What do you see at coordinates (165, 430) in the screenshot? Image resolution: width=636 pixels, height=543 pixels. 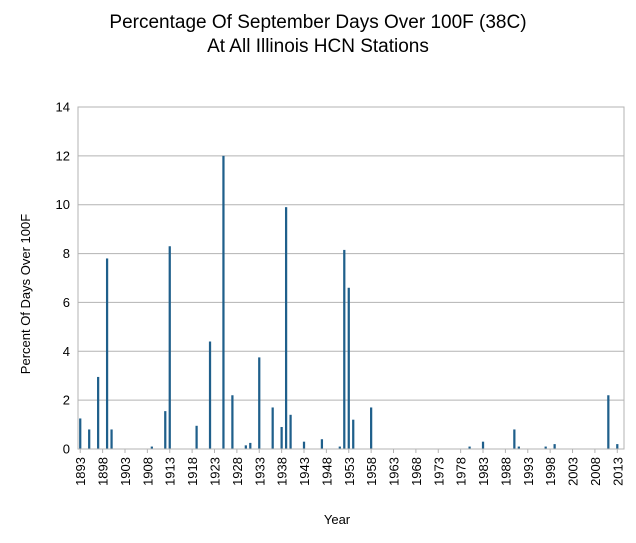 I see `bar-1912` at bounding box center [165, 430].